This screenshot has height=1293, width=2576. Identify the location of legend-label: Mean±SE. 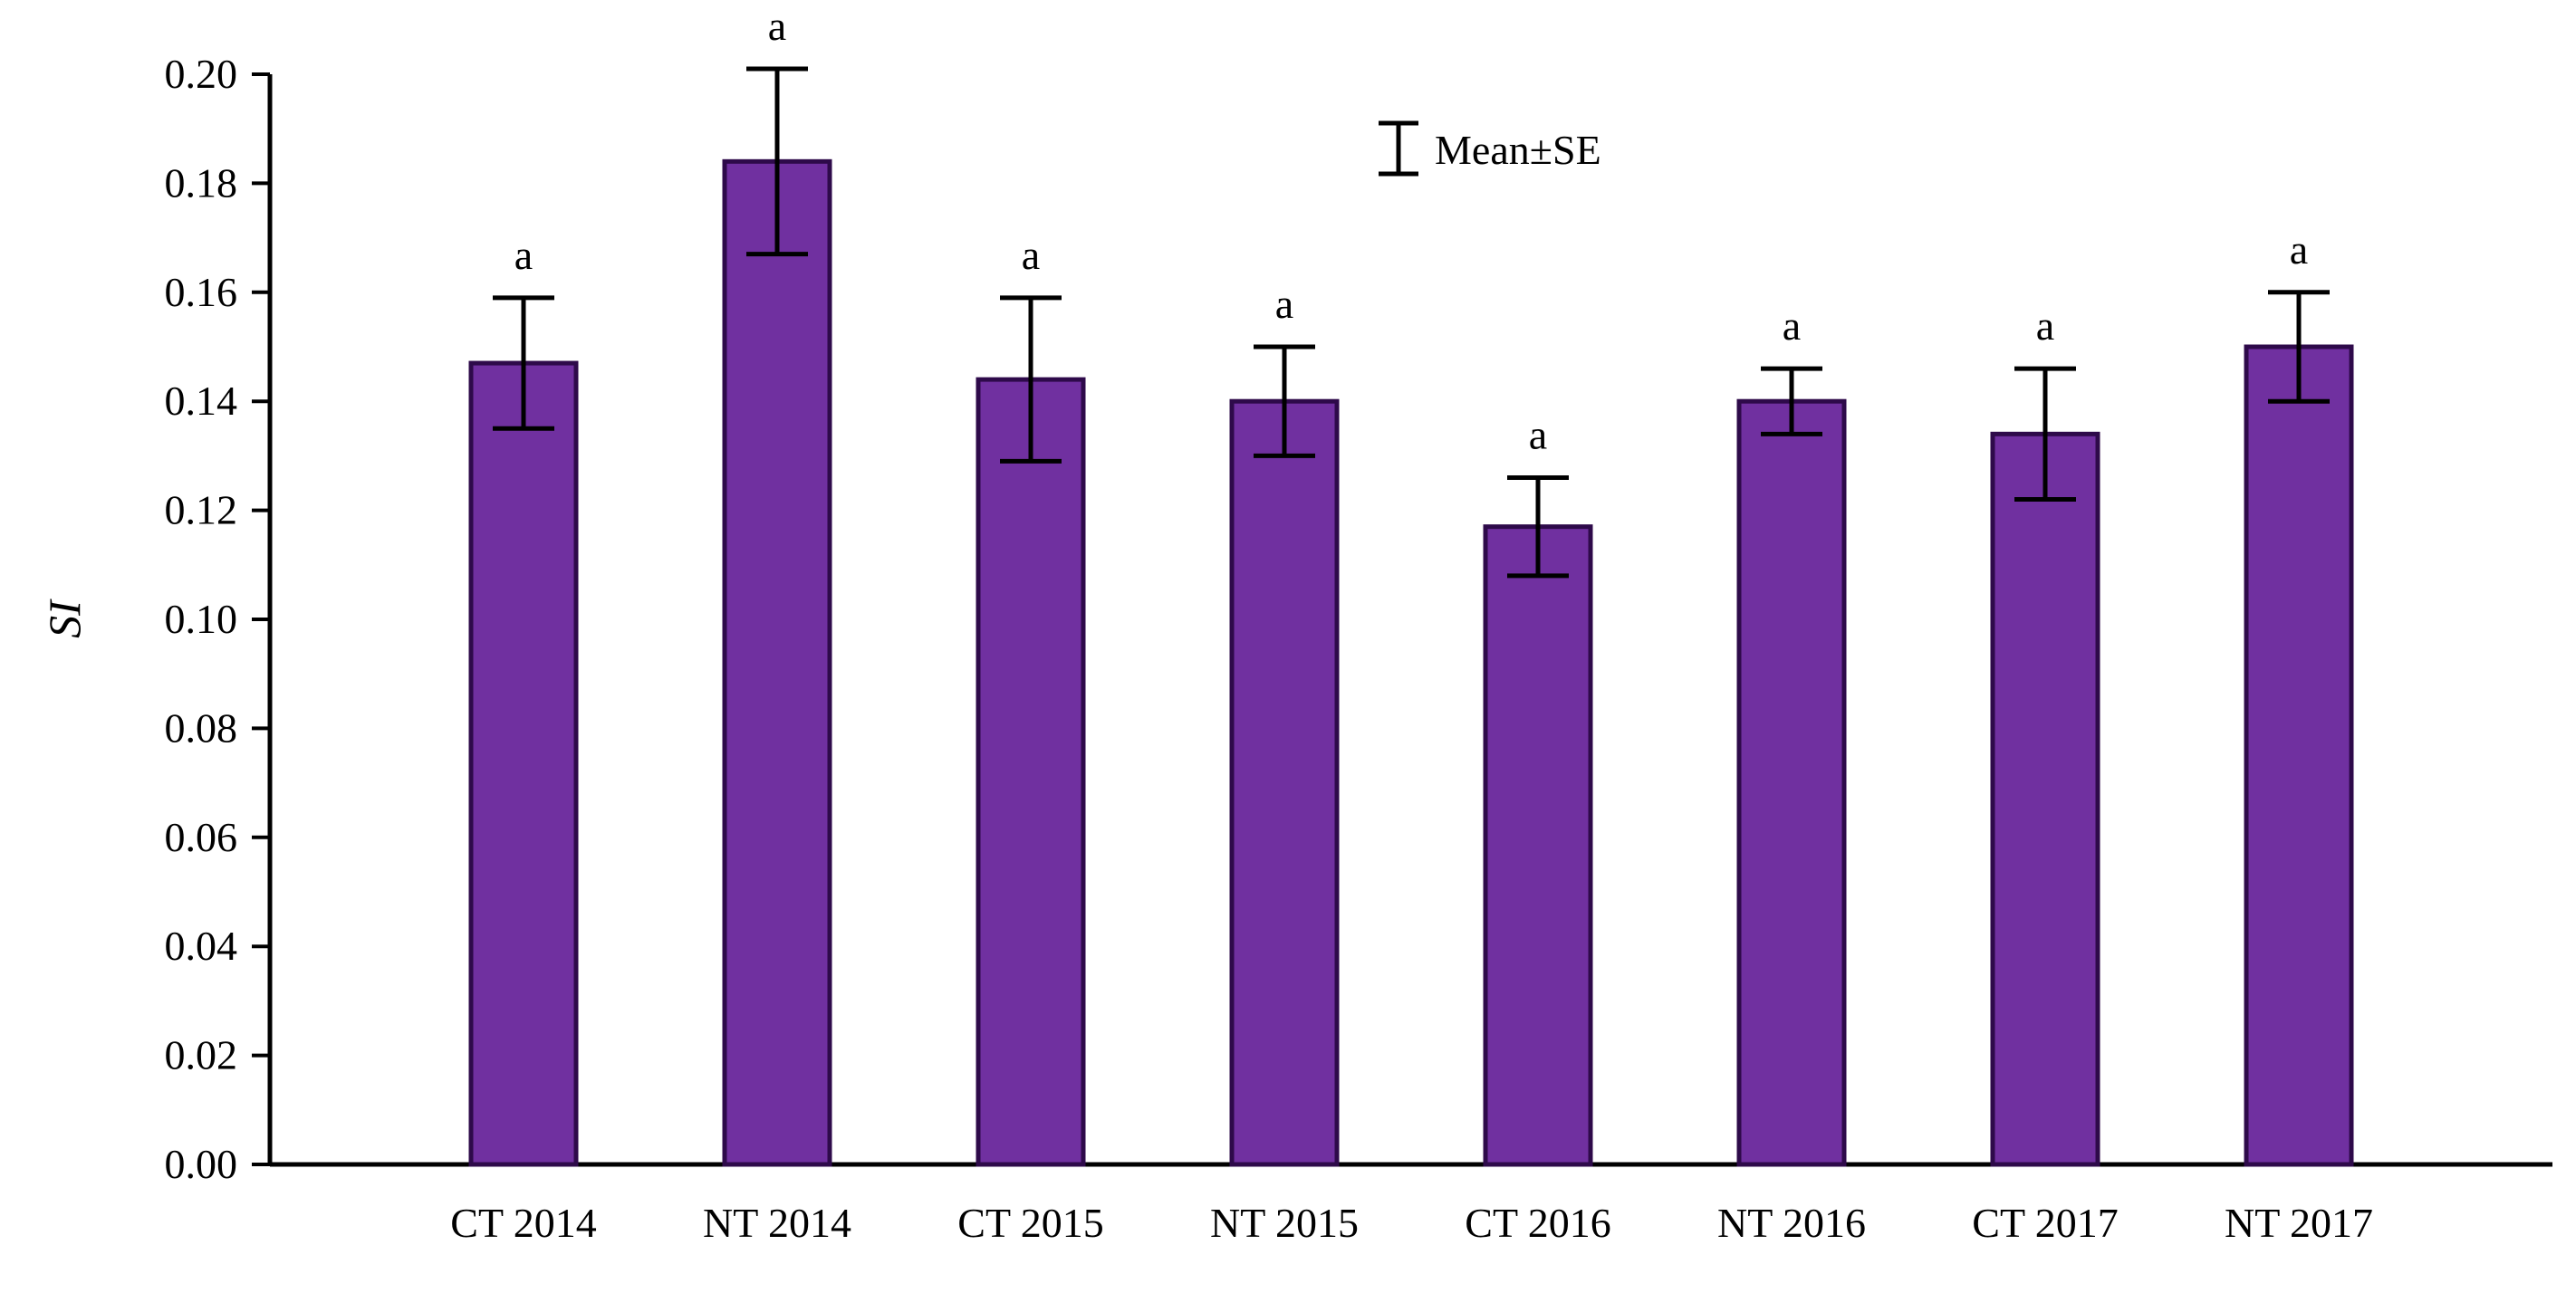
(1518, 150).